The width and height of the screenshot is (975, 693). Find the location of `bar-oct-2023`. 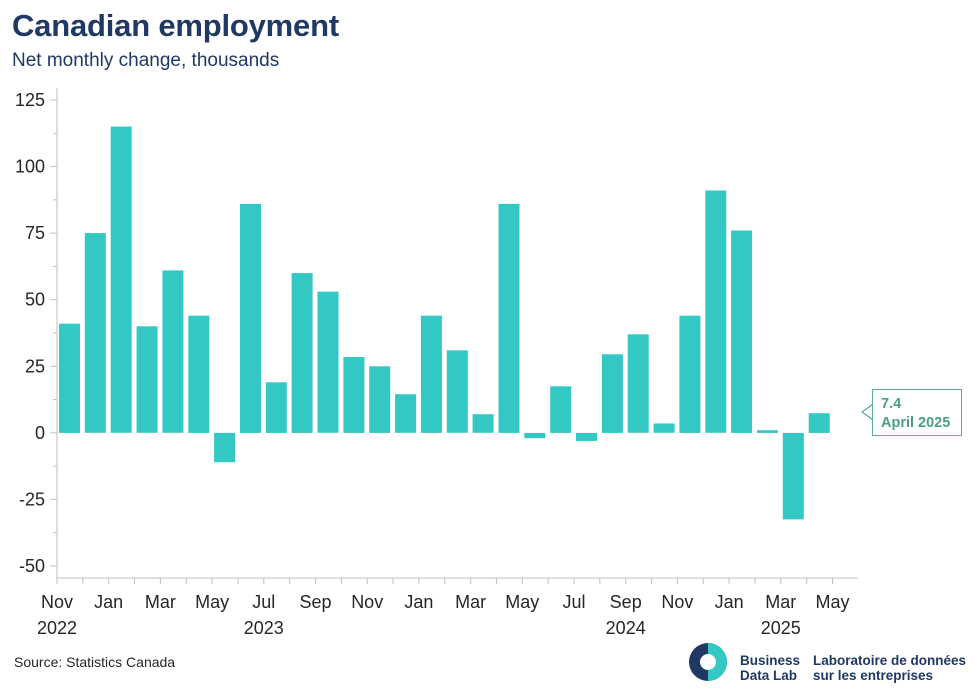

bar-oct-2023 is located at coordinates (354, 395).